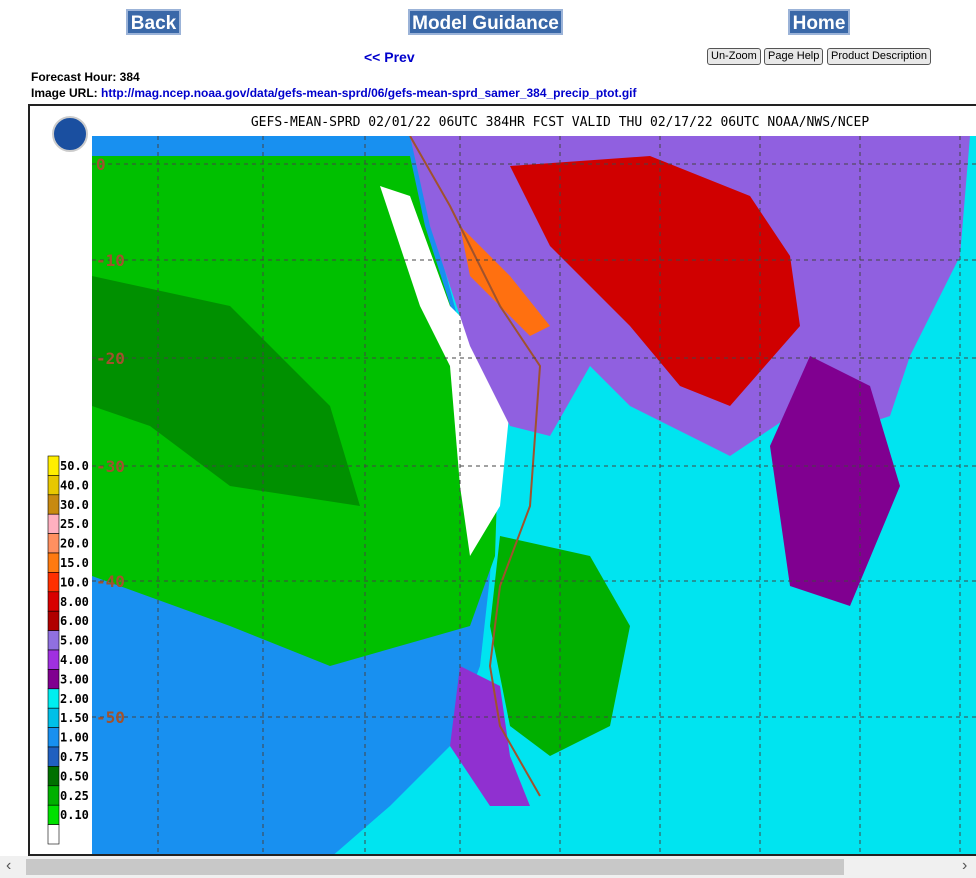 The image size is (976, 878). Describe the element at coordinates (435, 867) in the screenshot. I see `scroll-thumb` at that location.